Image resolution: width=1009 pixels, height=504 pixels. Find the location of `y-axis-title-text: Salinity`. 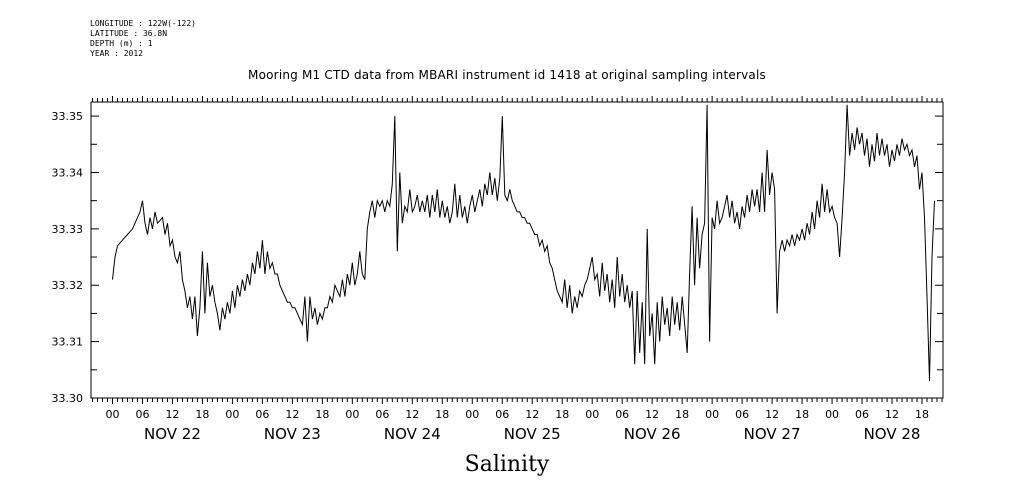

y-axis-title-text: Salinity is located at coordinates (507, 464).